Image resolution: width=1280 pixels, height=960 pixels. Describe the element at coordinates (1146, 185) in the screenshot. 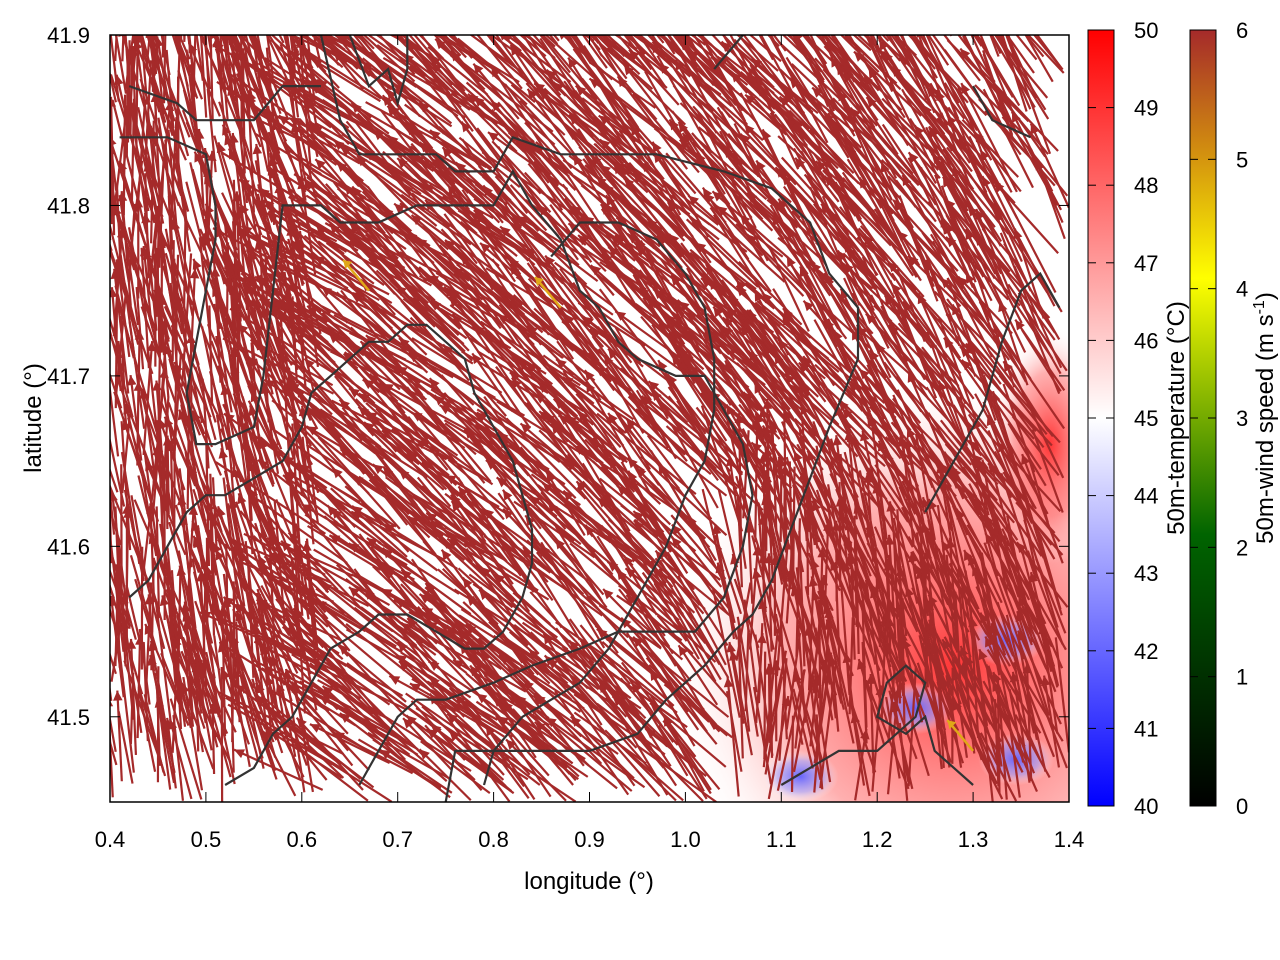

I see `temperature-colorbar-tick-label: 48` at that location.